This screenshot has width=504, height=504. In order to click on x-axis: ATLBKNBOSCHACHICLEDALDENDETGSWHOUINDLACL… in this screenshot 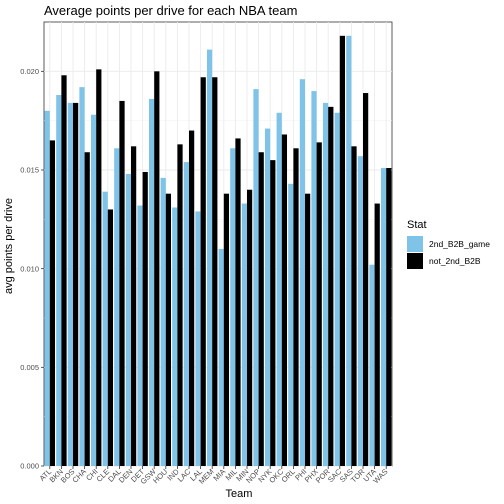, I will do `click(214, 476)`.